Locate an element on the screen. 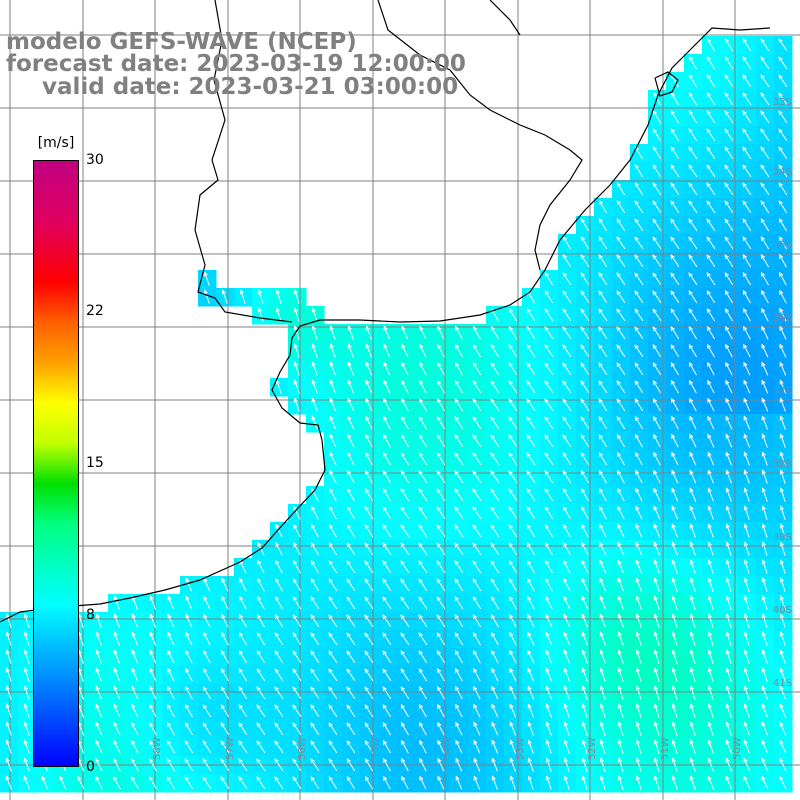  colorbar is located at coordinates (56, 463).